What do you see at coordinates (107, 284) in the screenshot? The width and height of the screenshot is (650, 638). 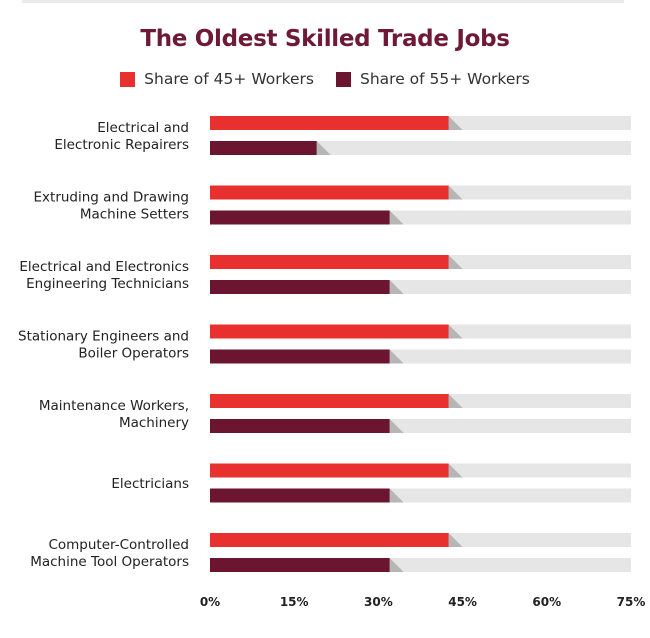 I see `category-label: Engineering Technicians` at bounding box center [107, 284].